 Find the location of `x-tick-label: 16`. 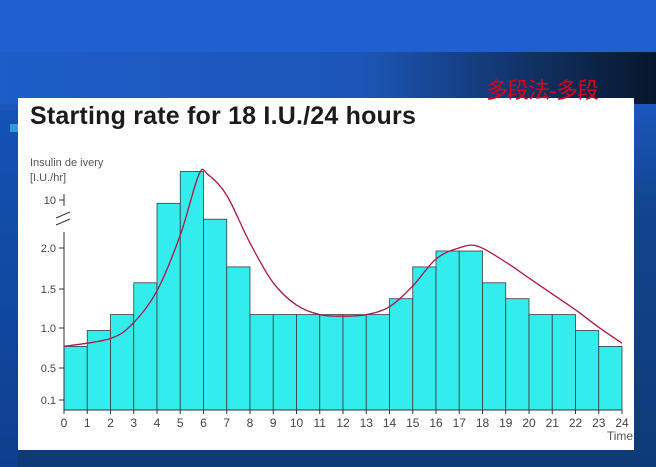

x-tick-label: 16 is located at coordinates (436, 423).